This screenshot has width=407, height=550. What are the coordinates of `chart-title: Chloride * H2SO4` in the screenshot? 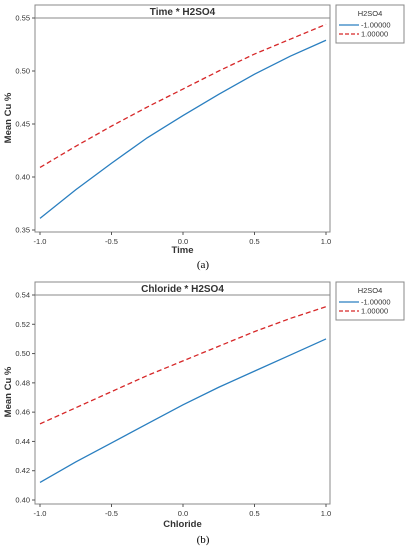 It's located at (182, 289).